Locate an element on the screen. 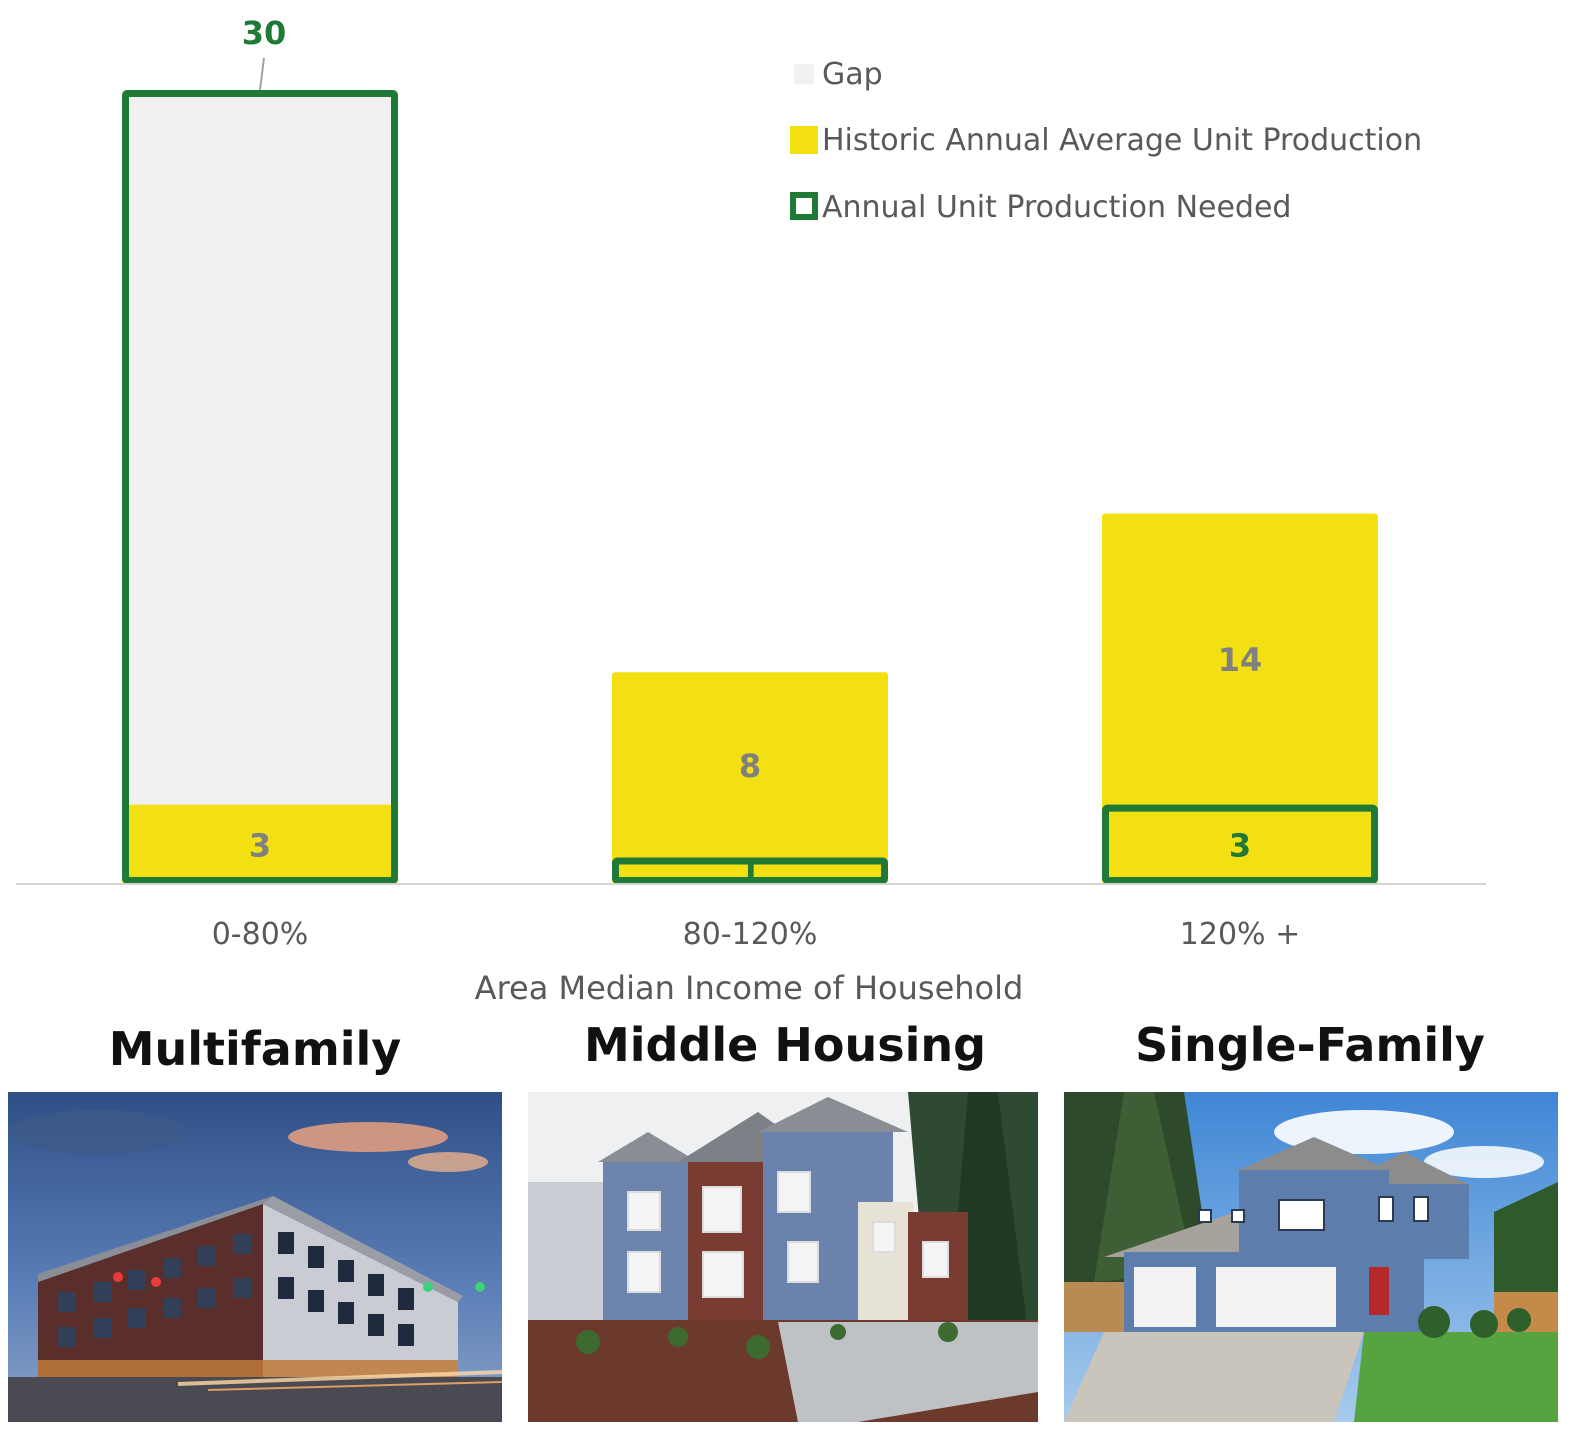 The image size is (1576, 1438). x-tick-label-0: 0-80% is located at coordinates (260, 934).